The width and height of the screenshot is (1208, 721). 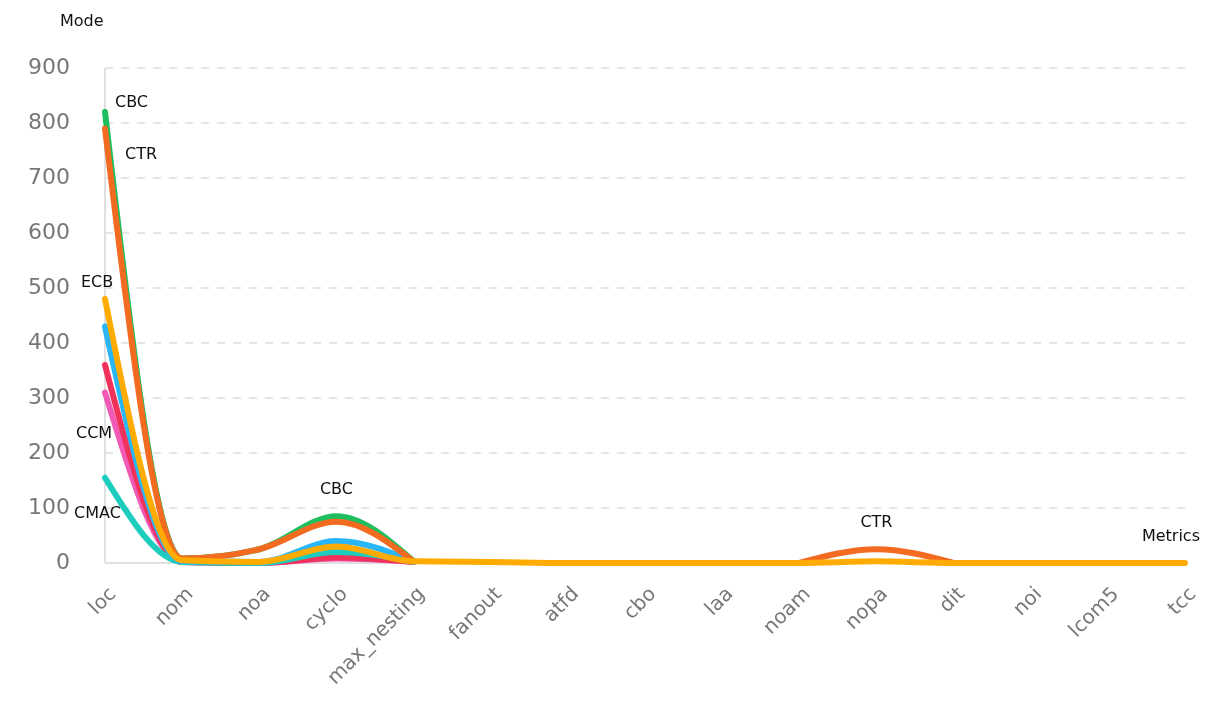 I want to click on series-label: CBC, so click(x=132, y=101).